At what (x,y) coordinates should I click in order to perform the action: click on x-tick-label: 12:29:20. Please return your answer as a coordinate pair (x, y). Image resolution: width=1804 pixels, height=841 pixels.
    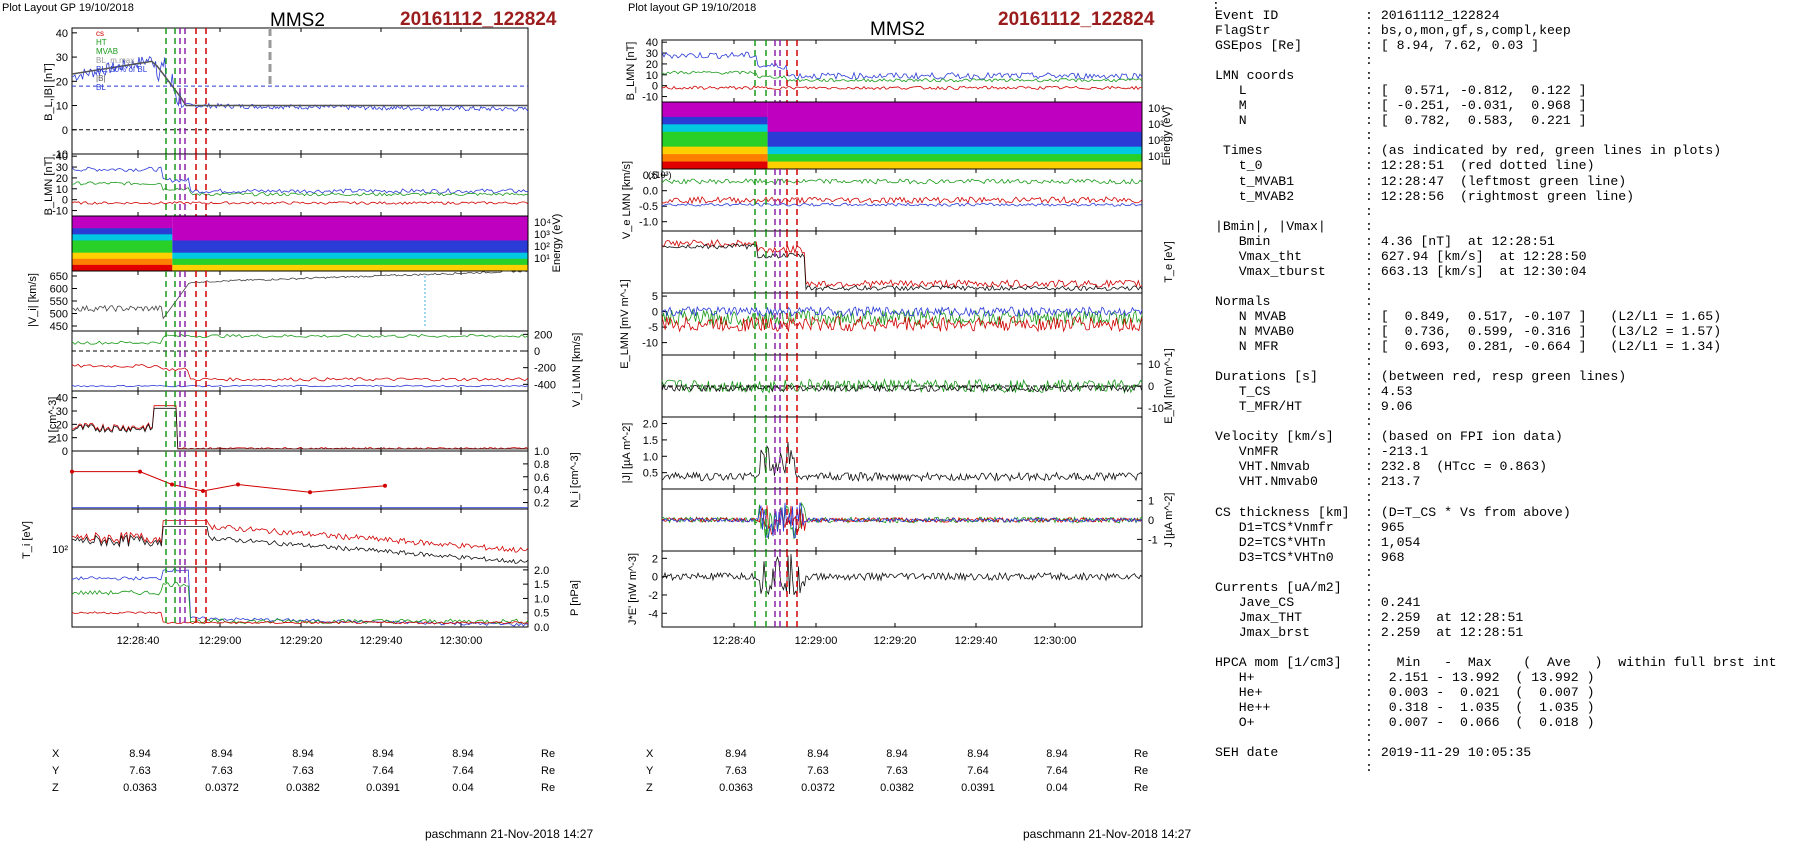
    Looking at the image, I should click on (301, 641).